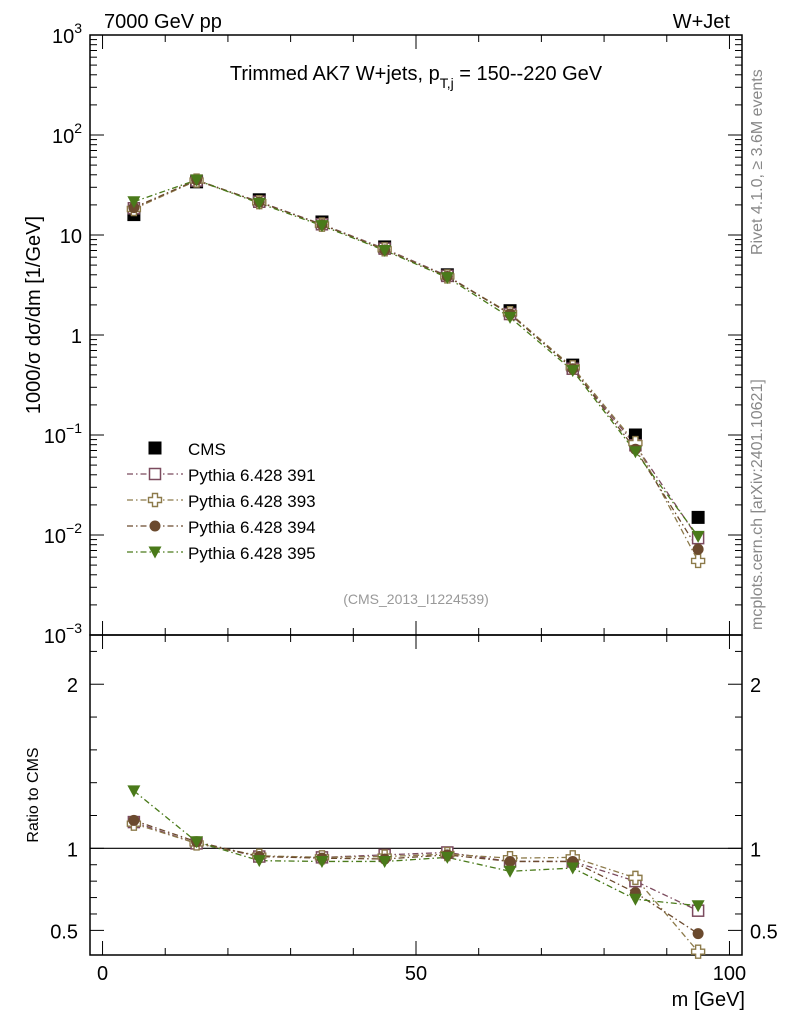  What do you see at coordinates (252, 475) in the screenshot?
I see `legend-label: Pythia 6.428 391` at bounding box center [252, 475].